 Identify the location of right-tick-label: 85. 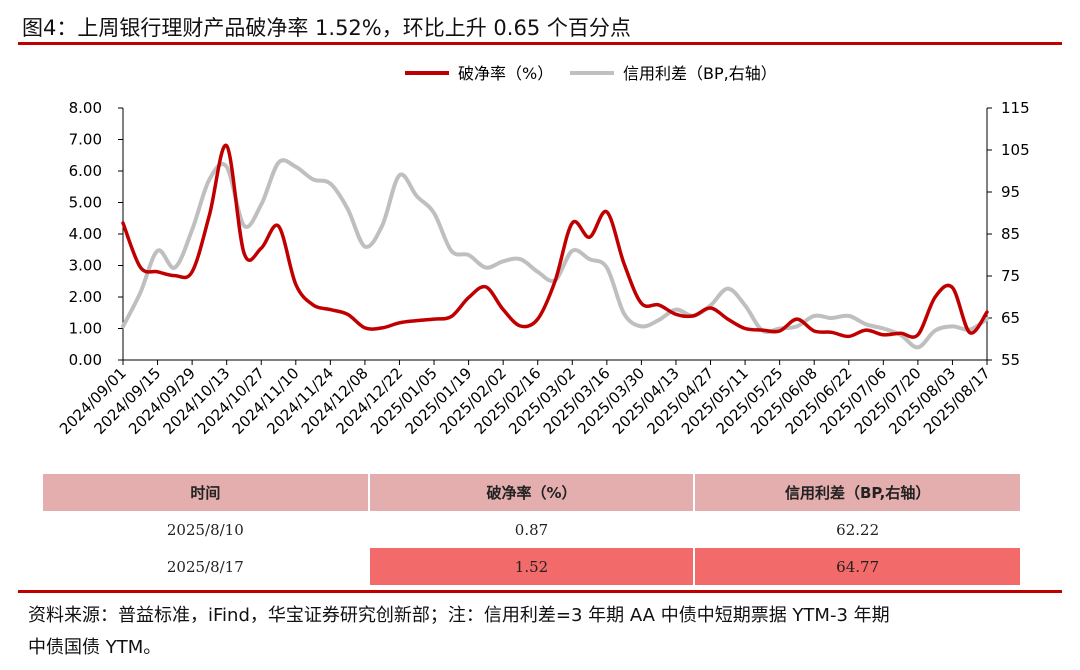
(1010, 234).